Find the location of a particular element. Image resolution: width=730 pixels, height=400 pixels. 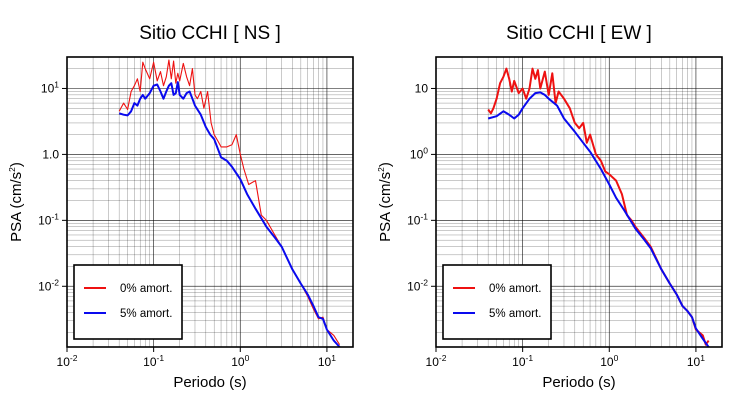

y-tick-exponent: 0 is located at coordinates (425, 150).